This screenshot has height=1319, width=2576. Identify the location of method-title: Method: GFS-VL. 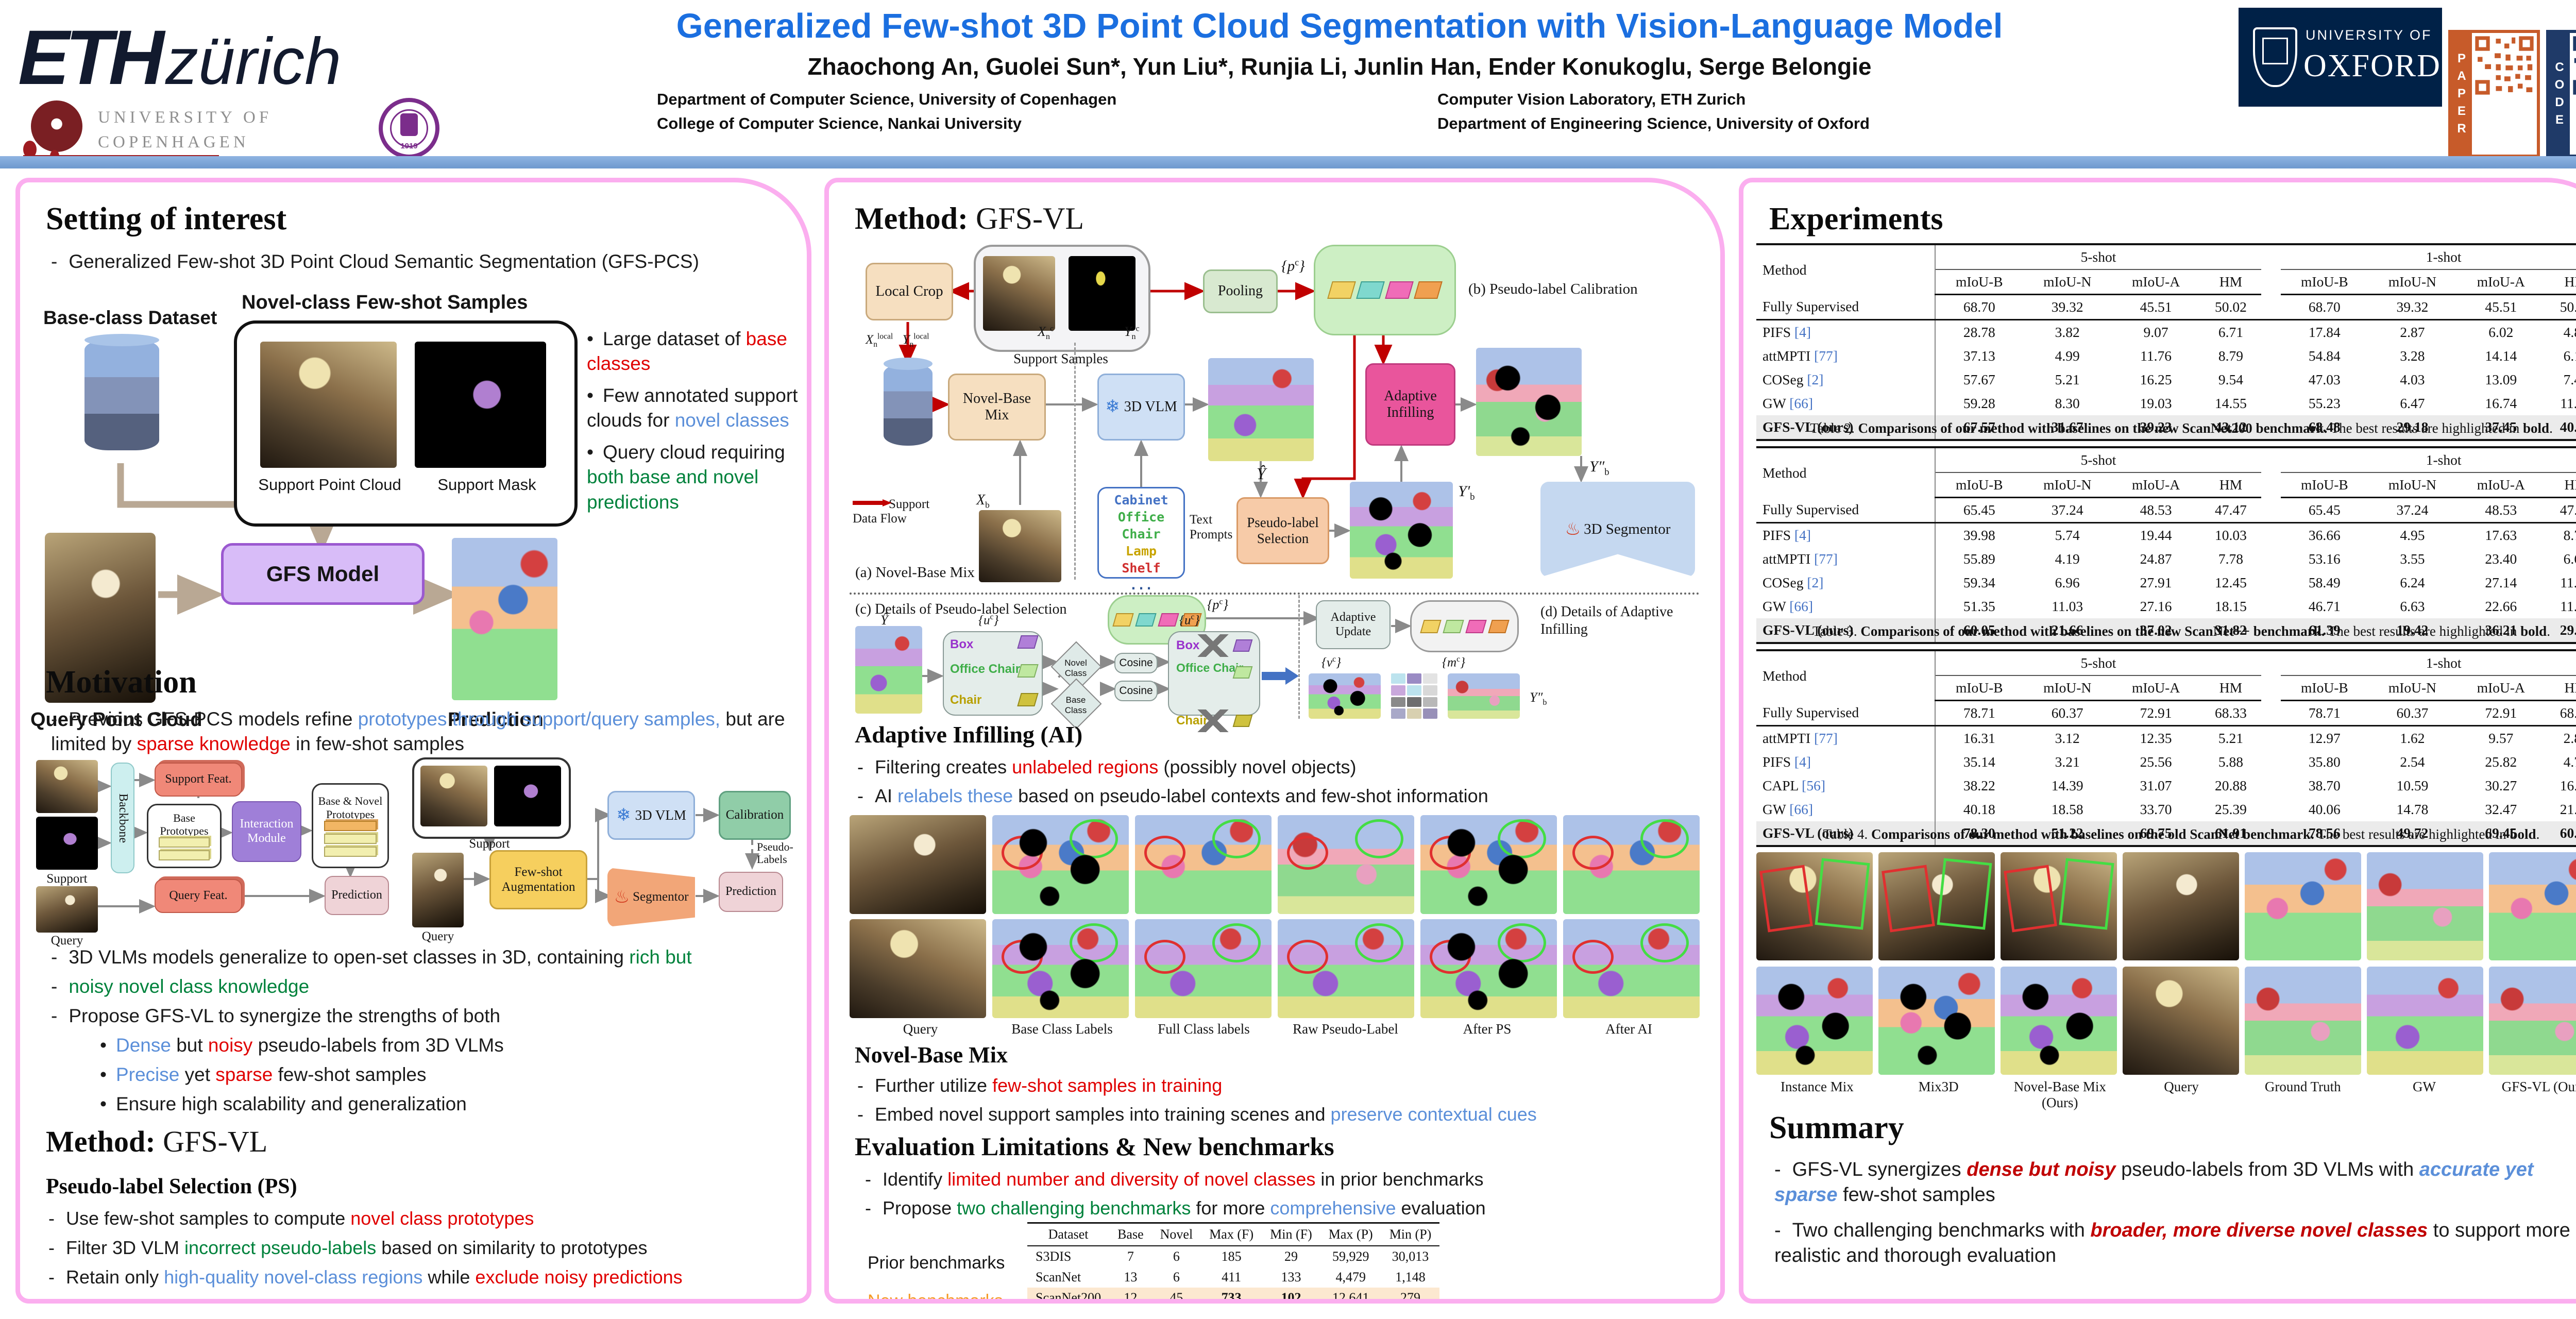
(156, 1141).